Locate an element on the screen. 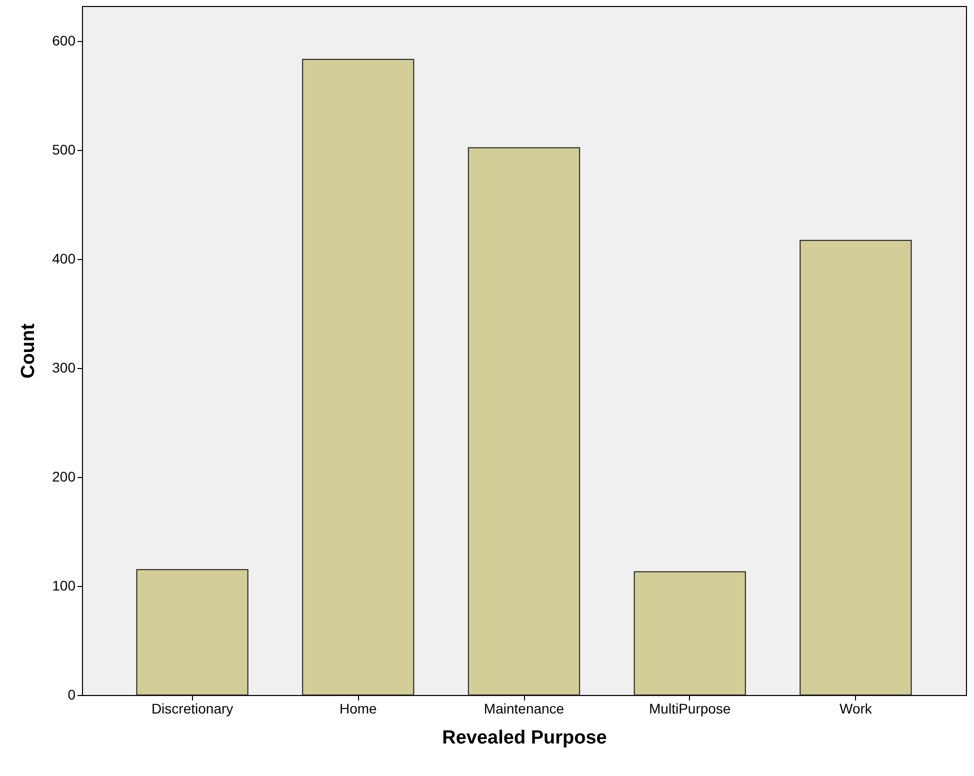 Image resolution: width=974 pixels, height=776 pixels. x-tick-label: Work is located at coordinates (856, 708).